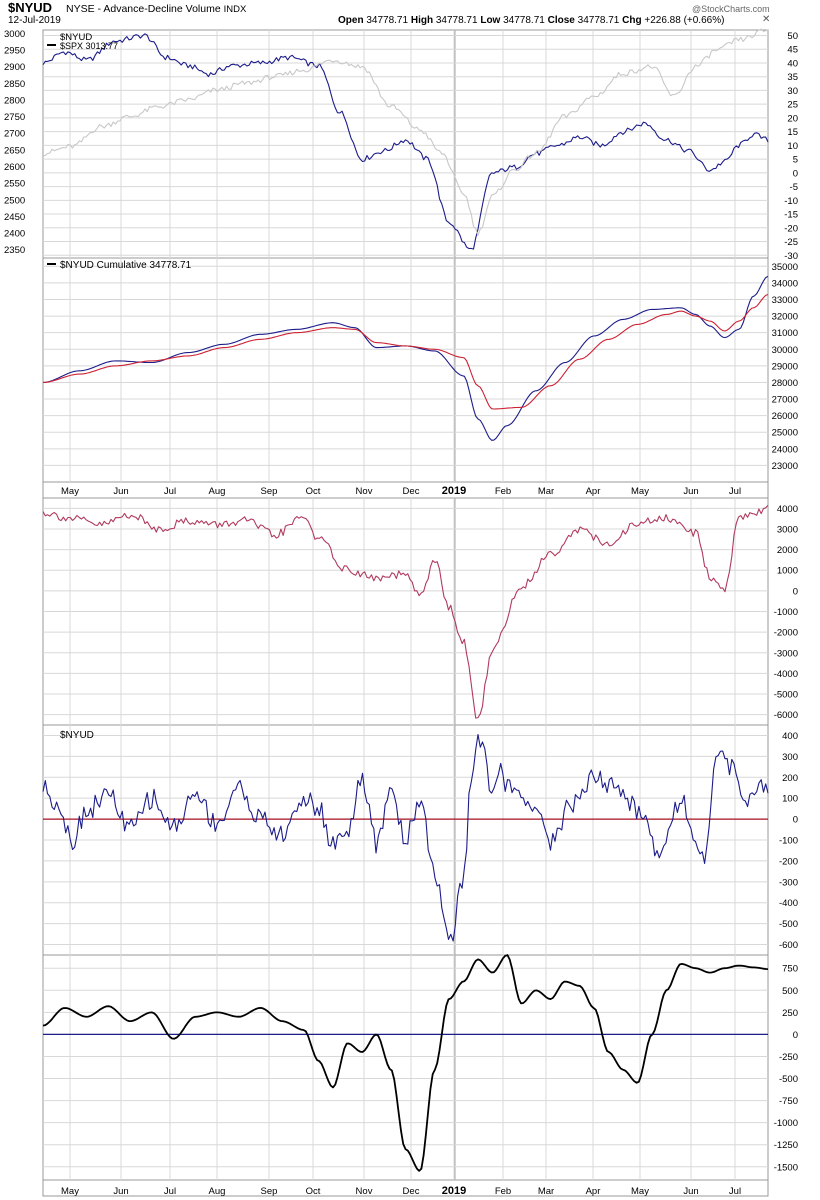 Image resolution: width=820 pixels, height=1200 pixels. What do you see at coordinates (785, 333) in the screenshot?
I see `y-tick-label-right: 31000` at bounding box center [785, 333].